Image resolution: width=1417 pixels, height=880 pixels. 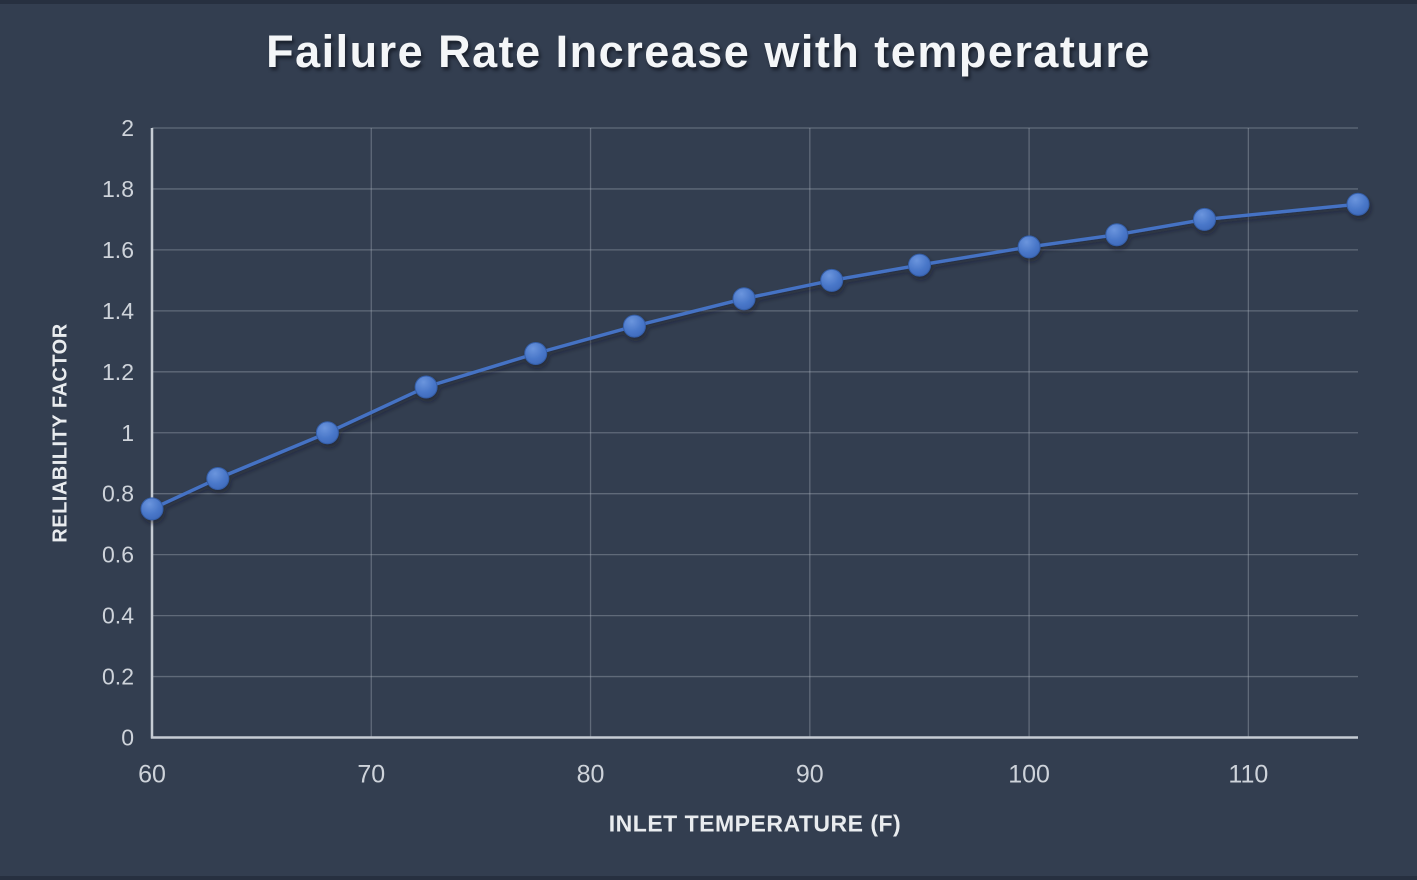 What do you see at coordinates (127, 128) in the screenshot?
I see `y-tick-label: 2` at bounding box center [127, 128].